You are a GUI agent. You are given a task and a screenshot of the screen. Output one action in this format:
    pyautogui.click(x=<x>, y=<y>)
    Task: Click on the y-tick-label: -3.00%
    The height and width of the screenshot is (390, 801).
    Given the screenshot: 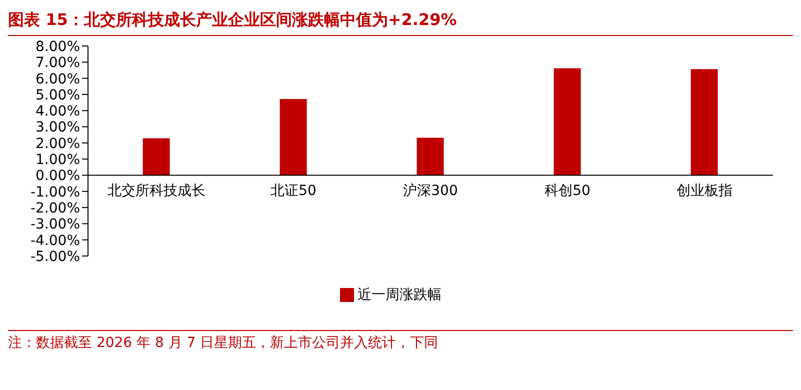 What is the action you would take?
    pyautogui.click(x=55, y=224)
    